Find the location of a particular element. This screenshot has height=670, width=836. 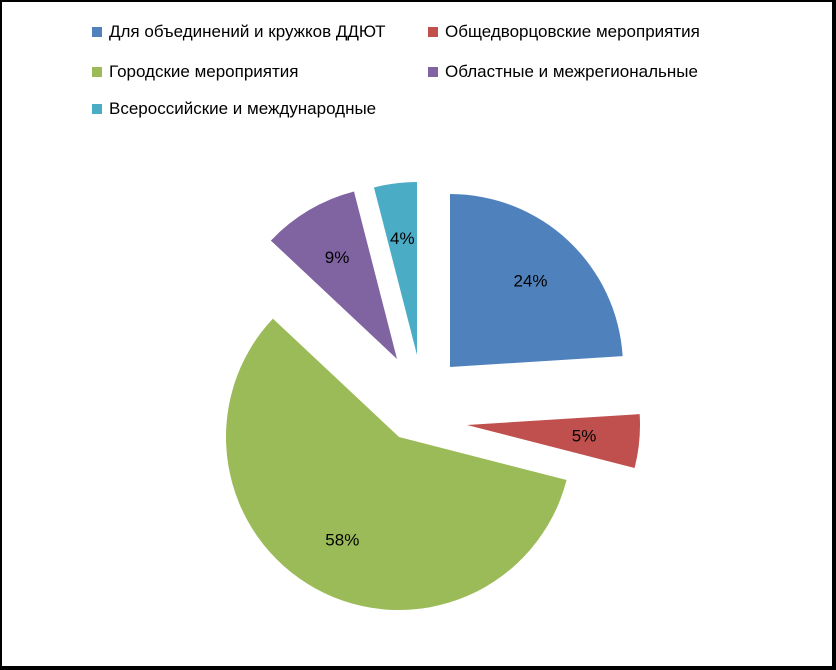

legend-item-national: Всероссийские и международные is located at coordinates (234, 109).